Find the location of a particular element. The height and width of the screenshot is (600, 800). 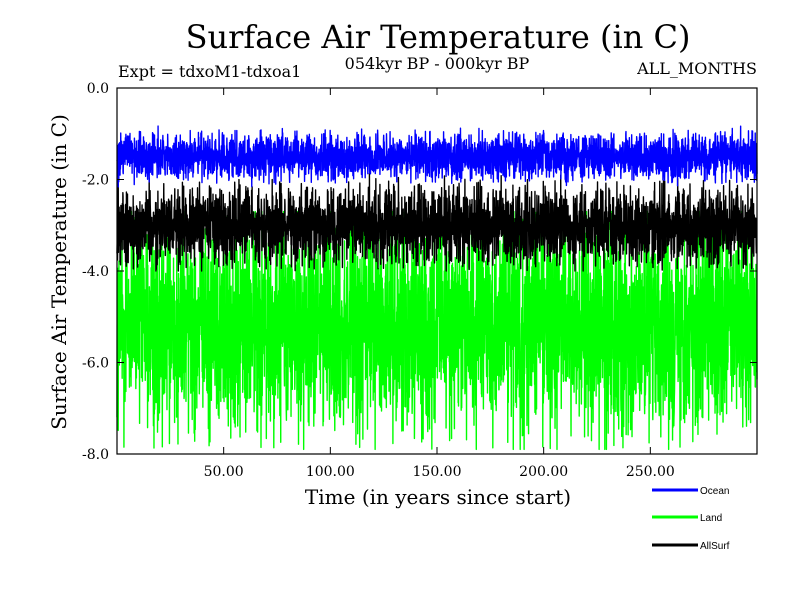

y-tick-label: -2.0 is located at coordinates (95, 181).